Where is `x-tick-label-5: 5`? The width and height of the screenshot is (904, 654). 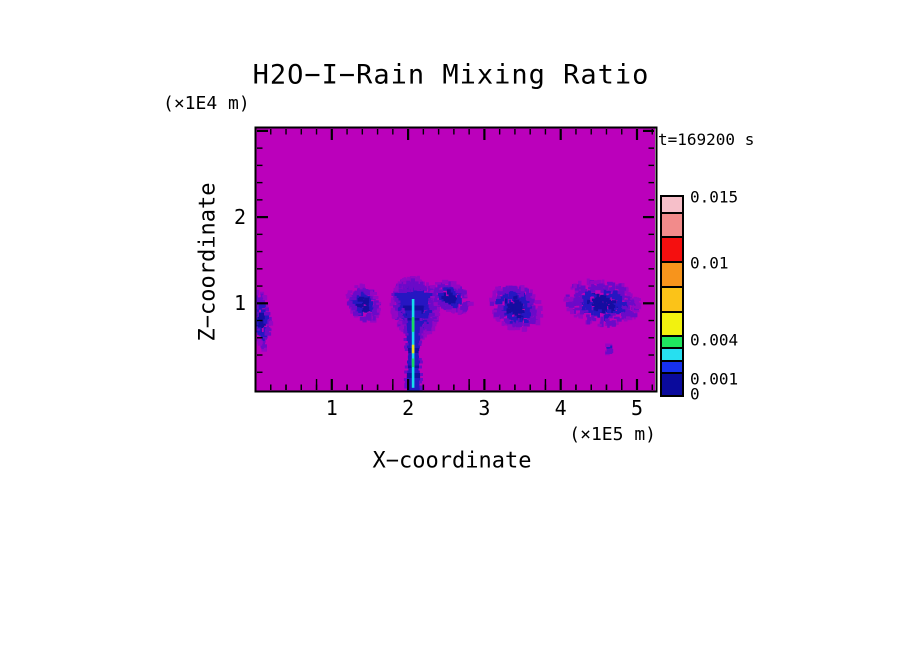
x-tick-label-5: 5 is located at coordinates (637, 408).